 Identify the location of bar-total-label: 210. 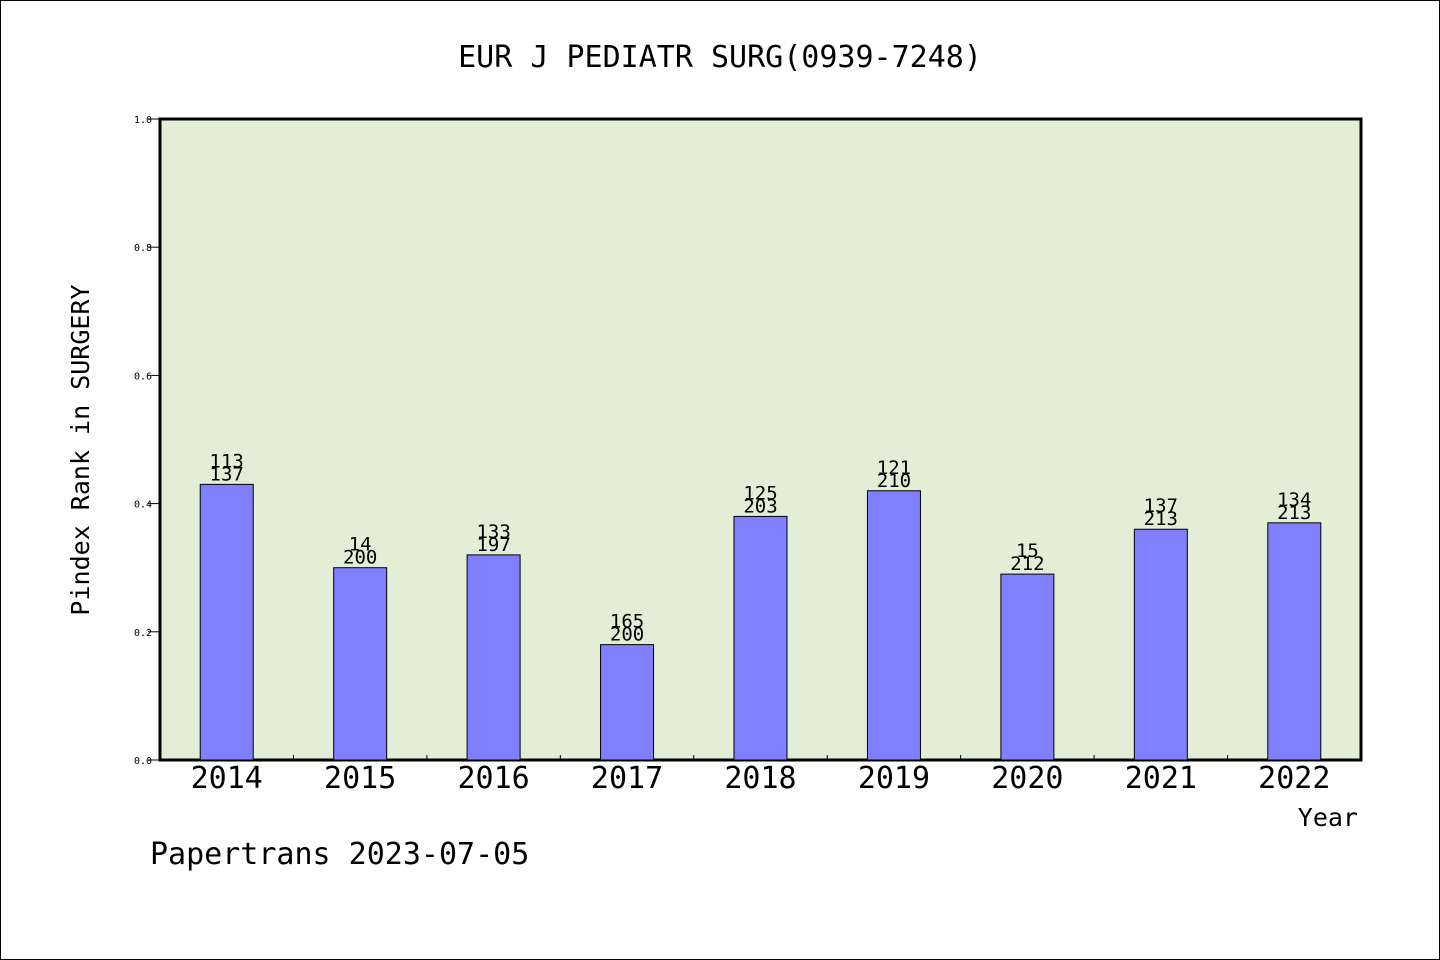
(894, 481).